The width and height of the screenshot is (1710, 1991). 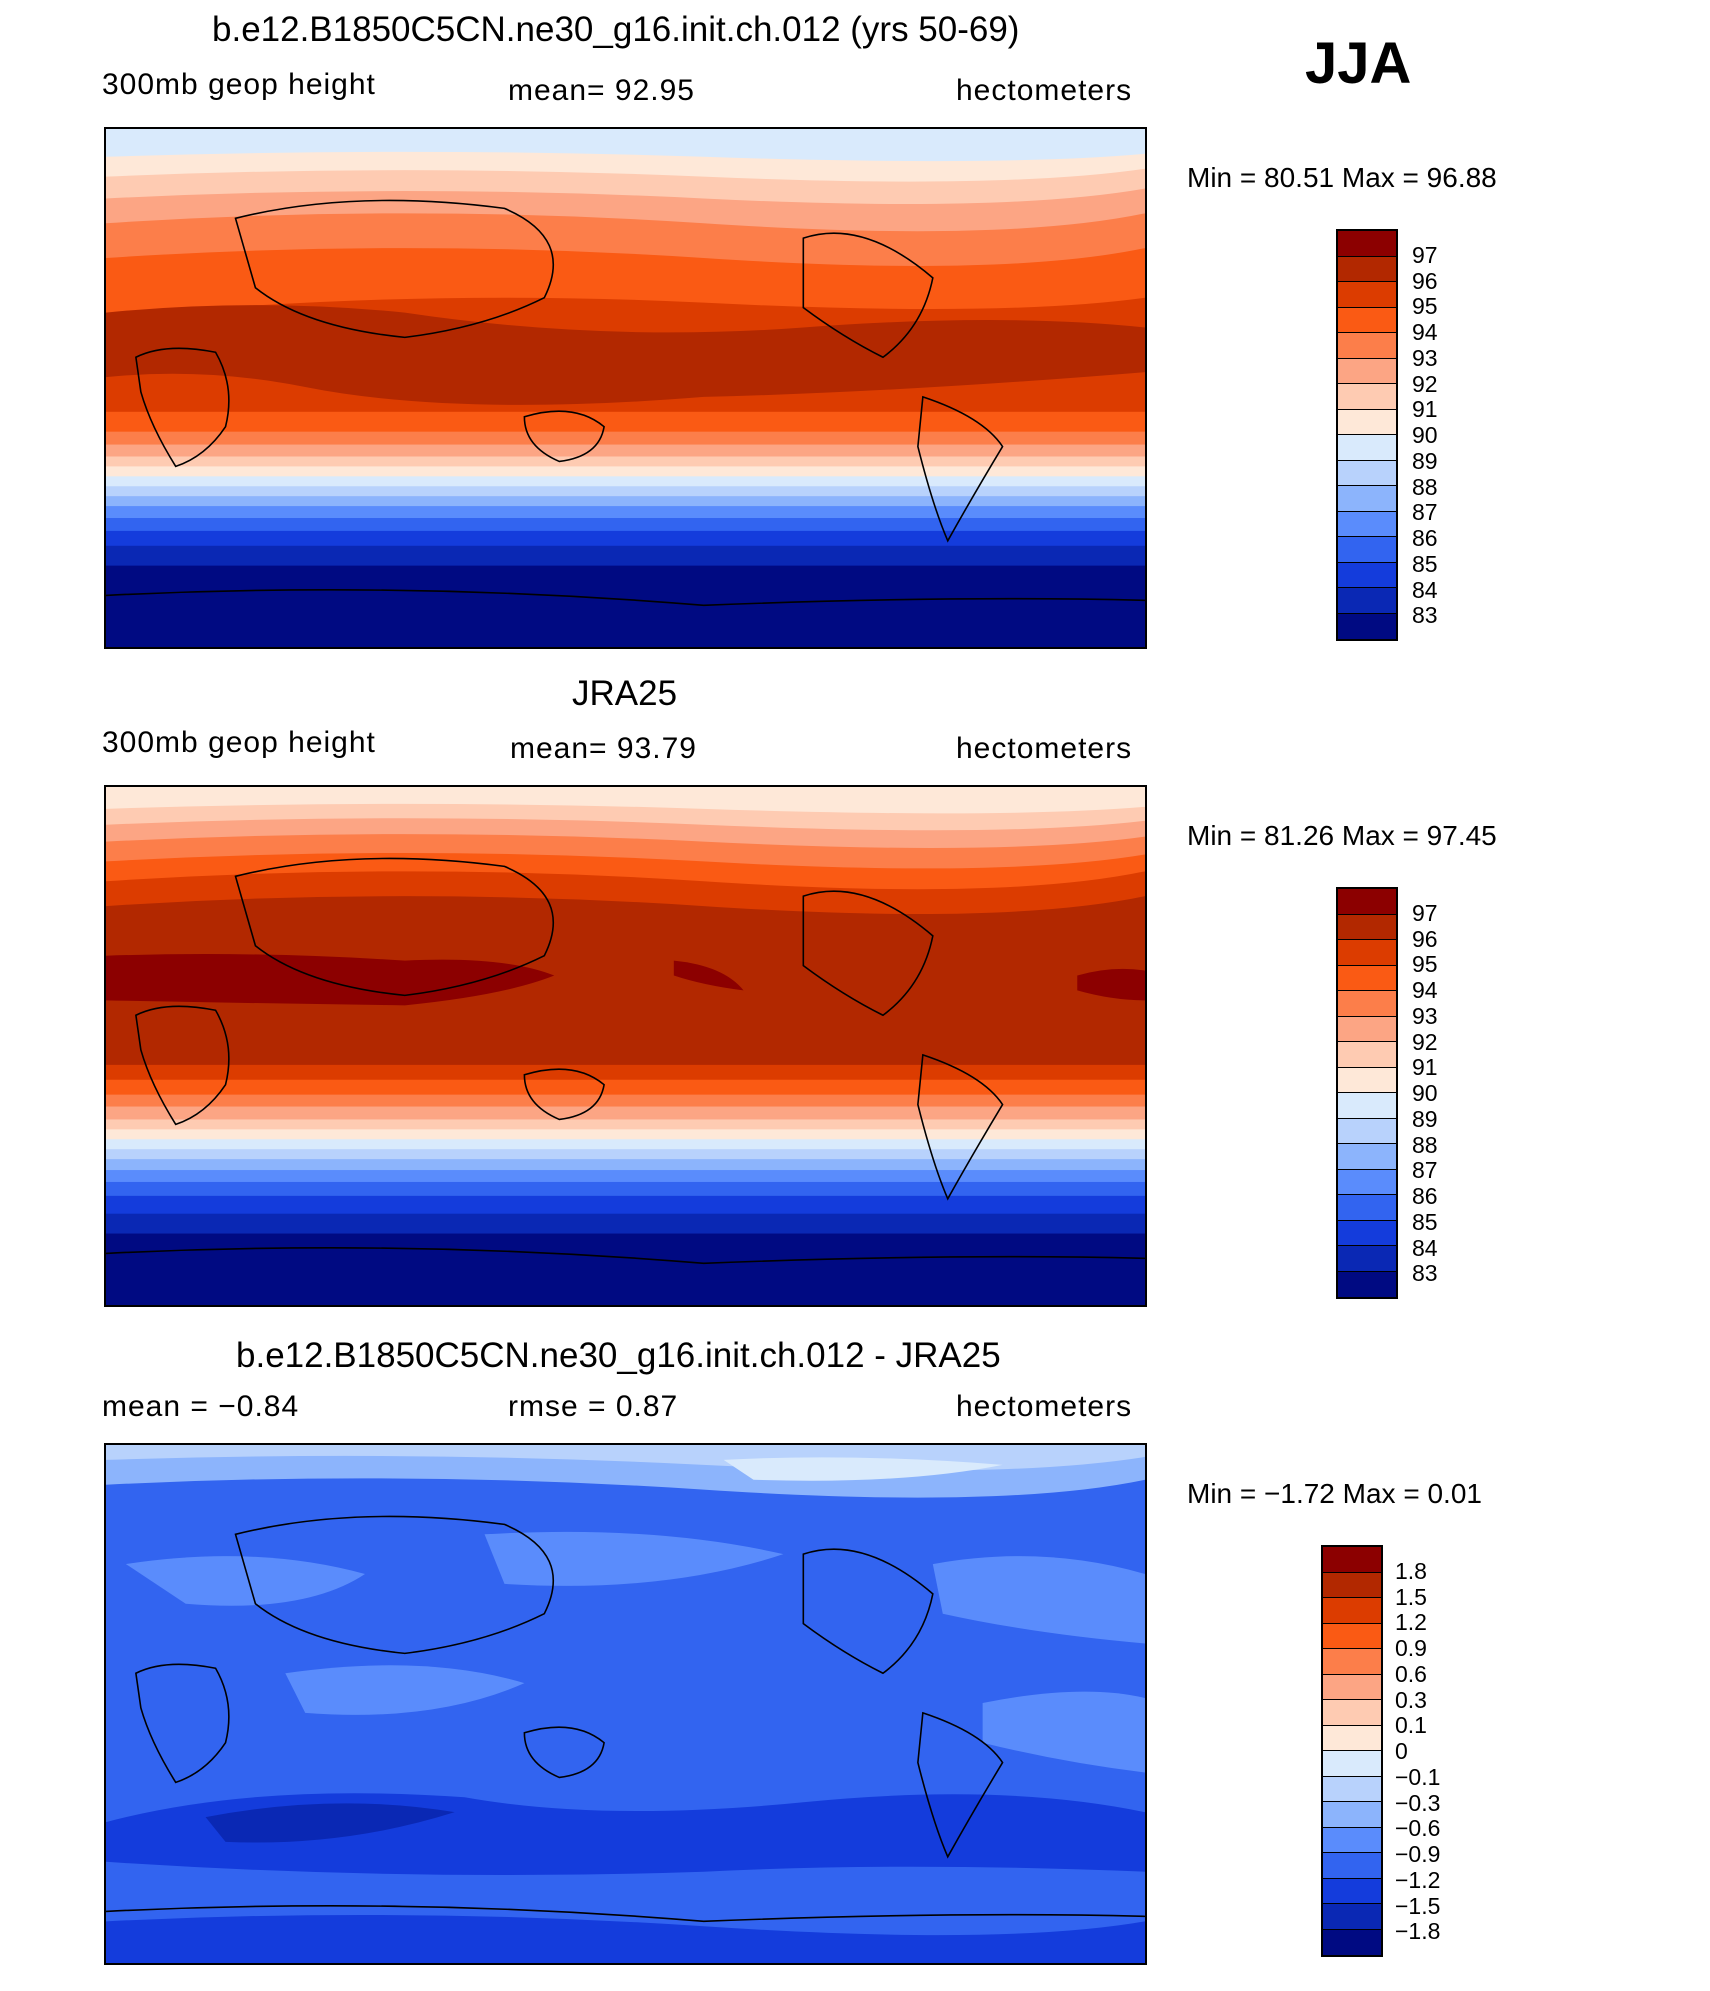 What do you see at coordinates (1411, 1596) in the screenshot?
I see `colorbar-label: 1.5` at bounding box center [1411, 1596].